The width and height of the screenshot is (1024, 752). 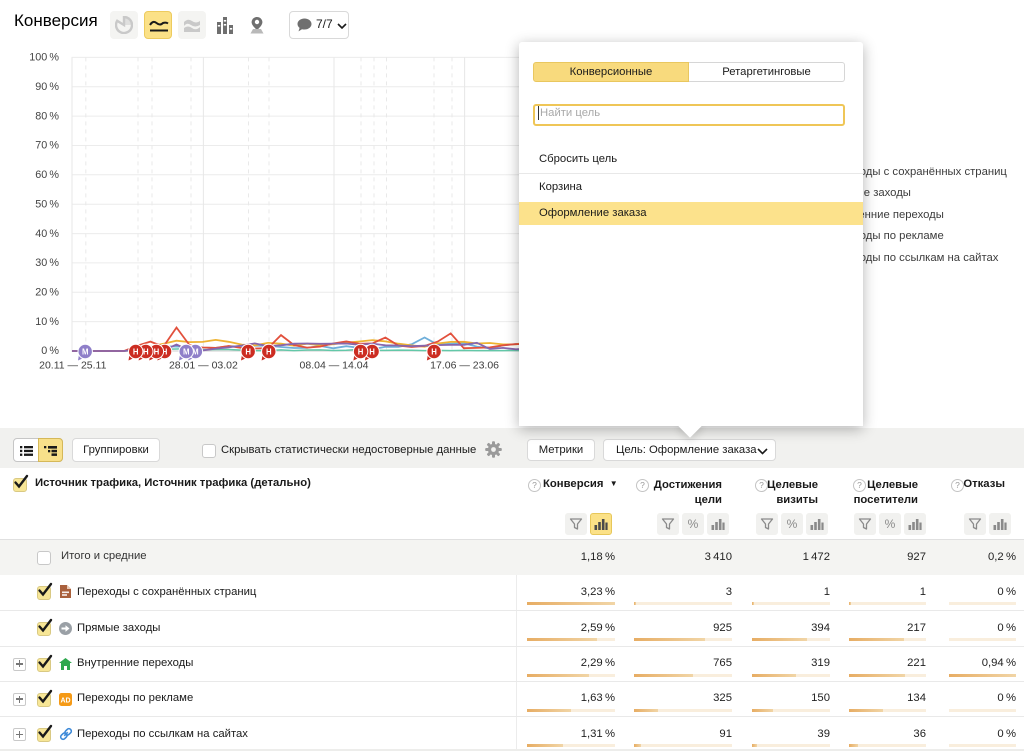 I want to click on svg-text: 50 %, so click(x=47, y=204).